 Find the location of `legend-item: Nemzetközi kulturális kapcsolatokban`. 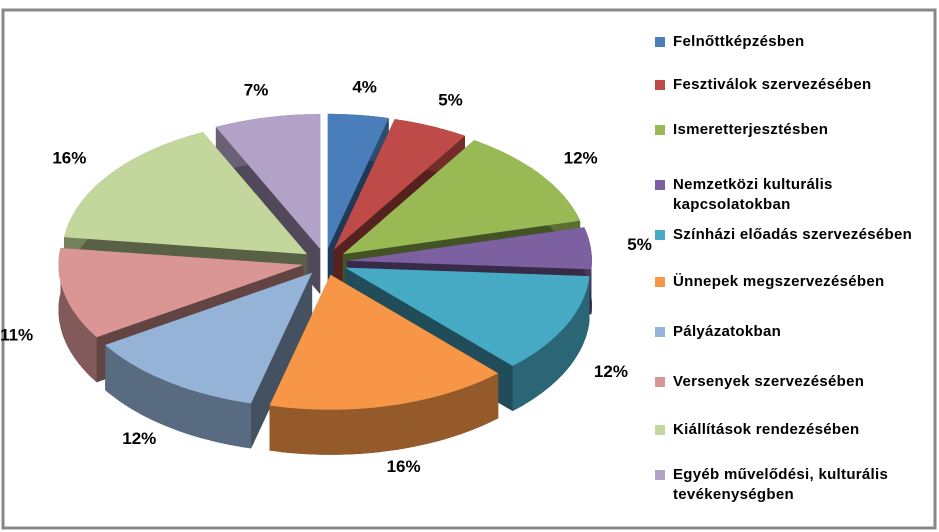

legend-item: Nemzetközi kulturális kapcsolatokban is located at coordinates (795, 195).